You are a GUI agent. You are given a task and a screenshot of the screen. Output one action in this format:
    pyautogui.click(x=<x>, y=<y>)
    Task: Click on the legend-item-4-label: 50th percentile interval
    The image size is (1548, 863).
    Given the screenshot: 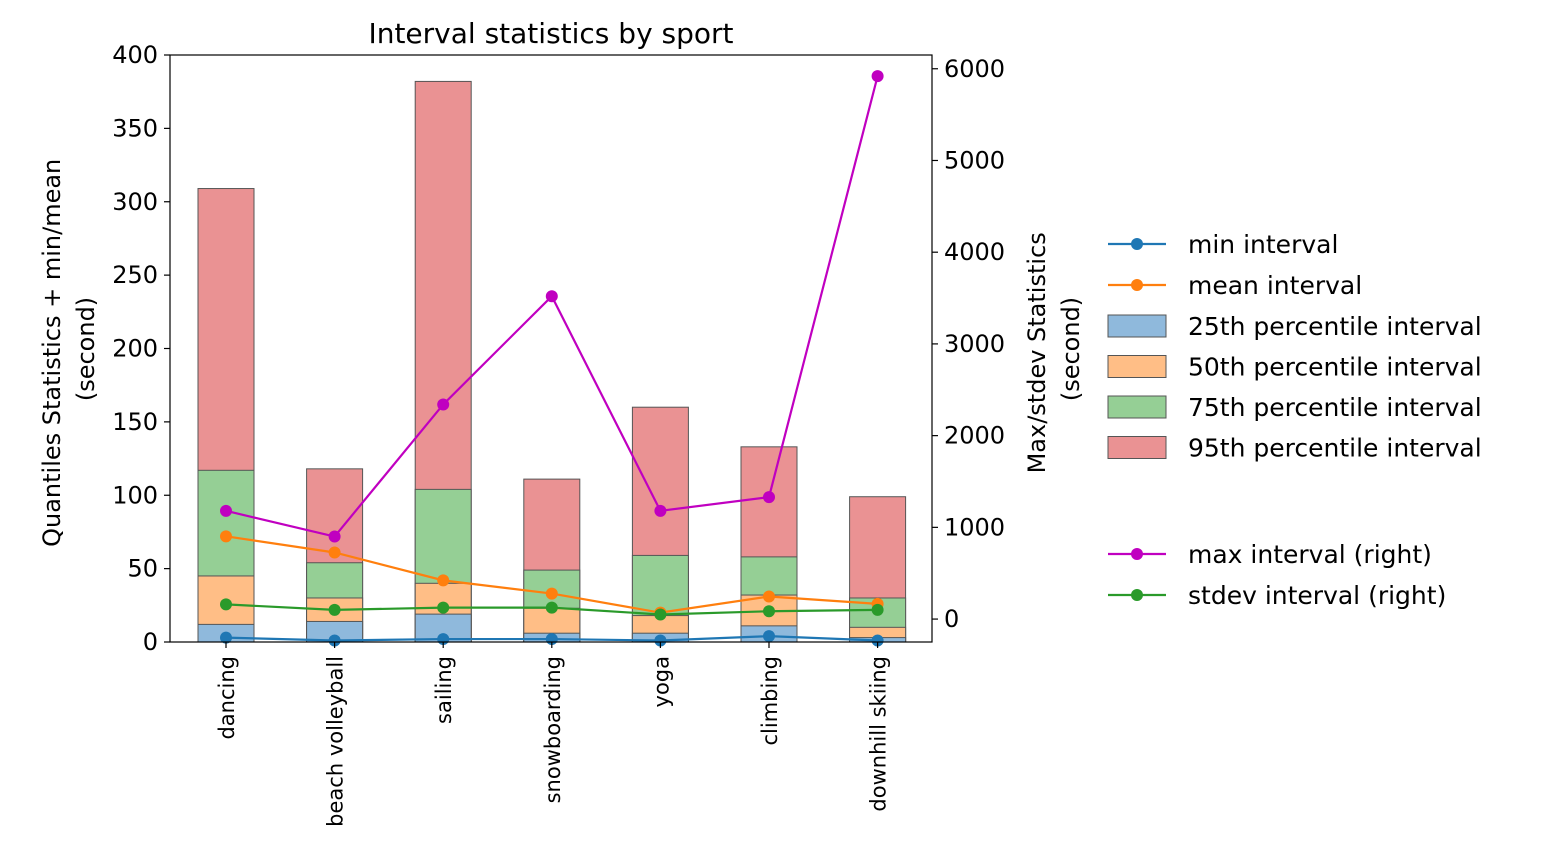 What is the action you would take?
    pyautogui.click(x=1335, y=367)
    